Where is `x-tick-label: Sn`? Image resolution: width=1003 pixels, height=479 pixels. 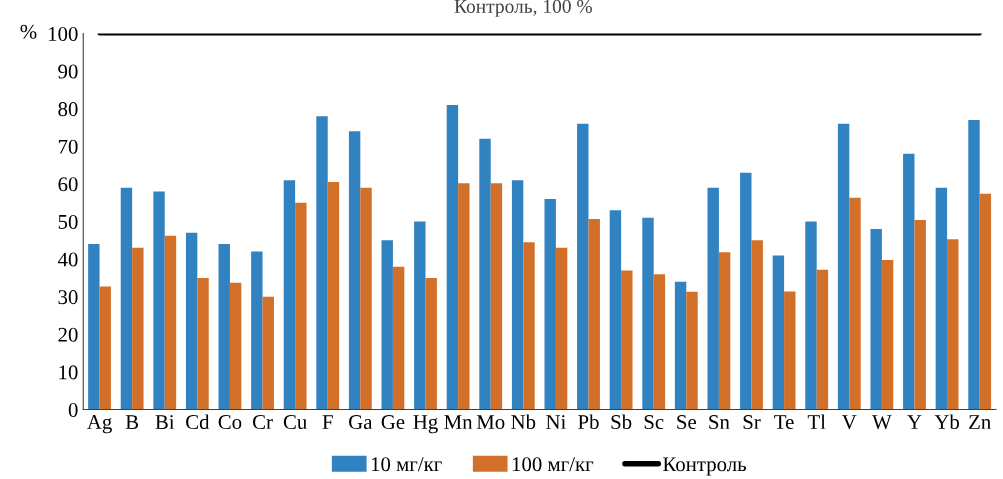
x-tick-label: Sn is located at coordinates (719, 422).